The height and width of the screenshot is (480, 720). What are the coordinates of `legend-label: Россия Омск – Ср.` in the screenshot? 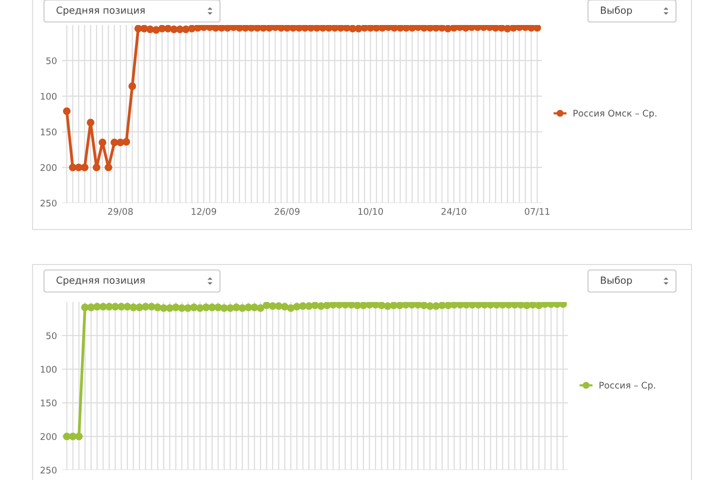 It's located at (615, 114).